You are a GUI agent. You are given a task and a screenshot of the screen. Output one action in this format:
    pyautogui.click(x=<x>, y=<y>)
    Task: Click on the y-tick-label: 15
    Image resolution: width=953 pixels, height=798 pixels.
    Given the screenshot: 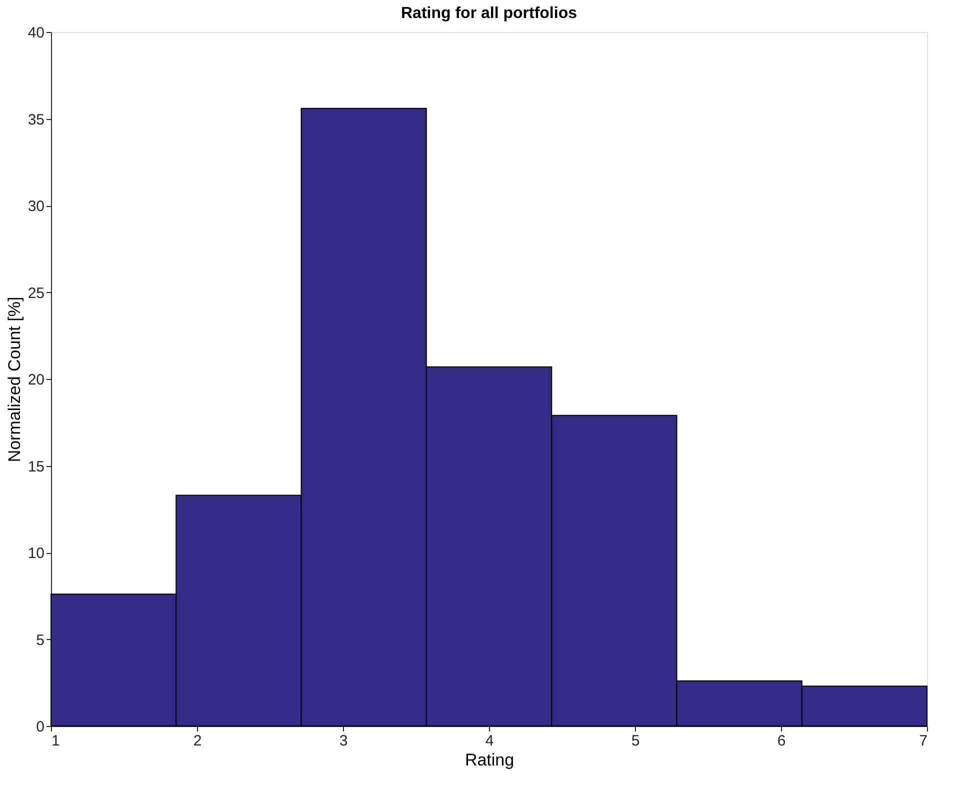 What is the action you would take?
    pyautogui.click(x=36, y=467)
    